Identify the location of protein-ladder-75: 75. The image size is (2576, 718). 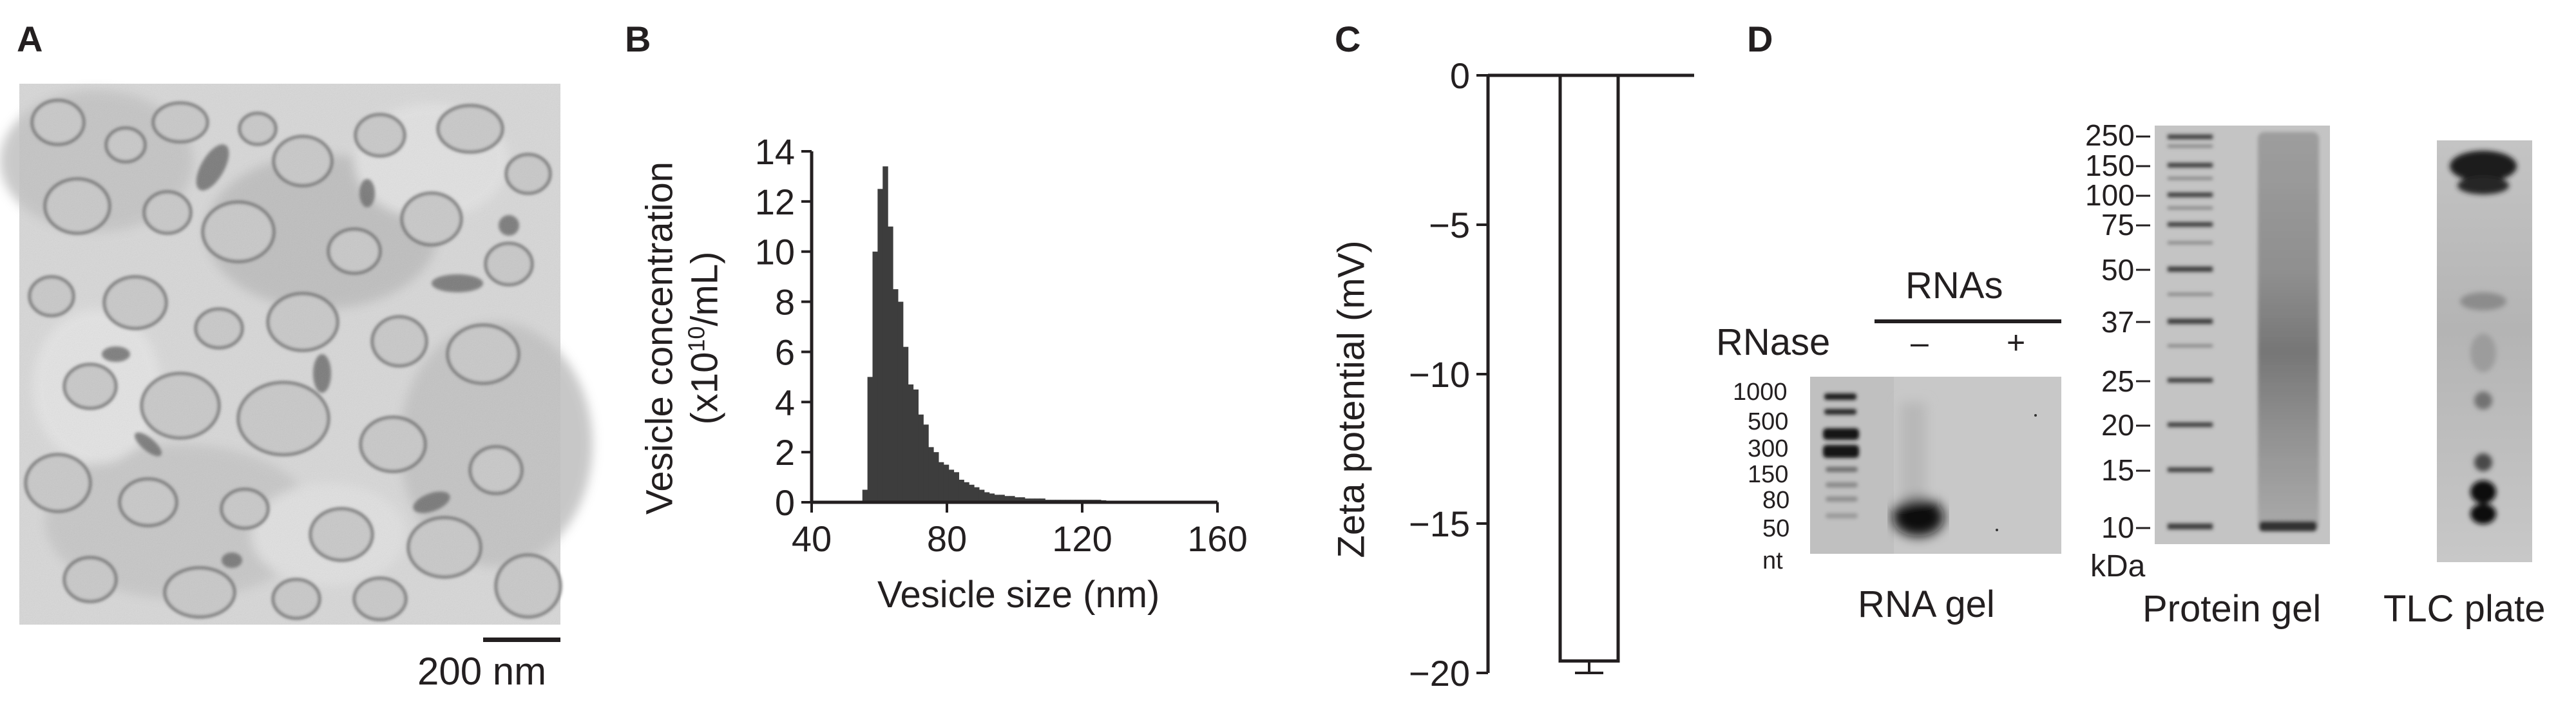
(2118, 224).